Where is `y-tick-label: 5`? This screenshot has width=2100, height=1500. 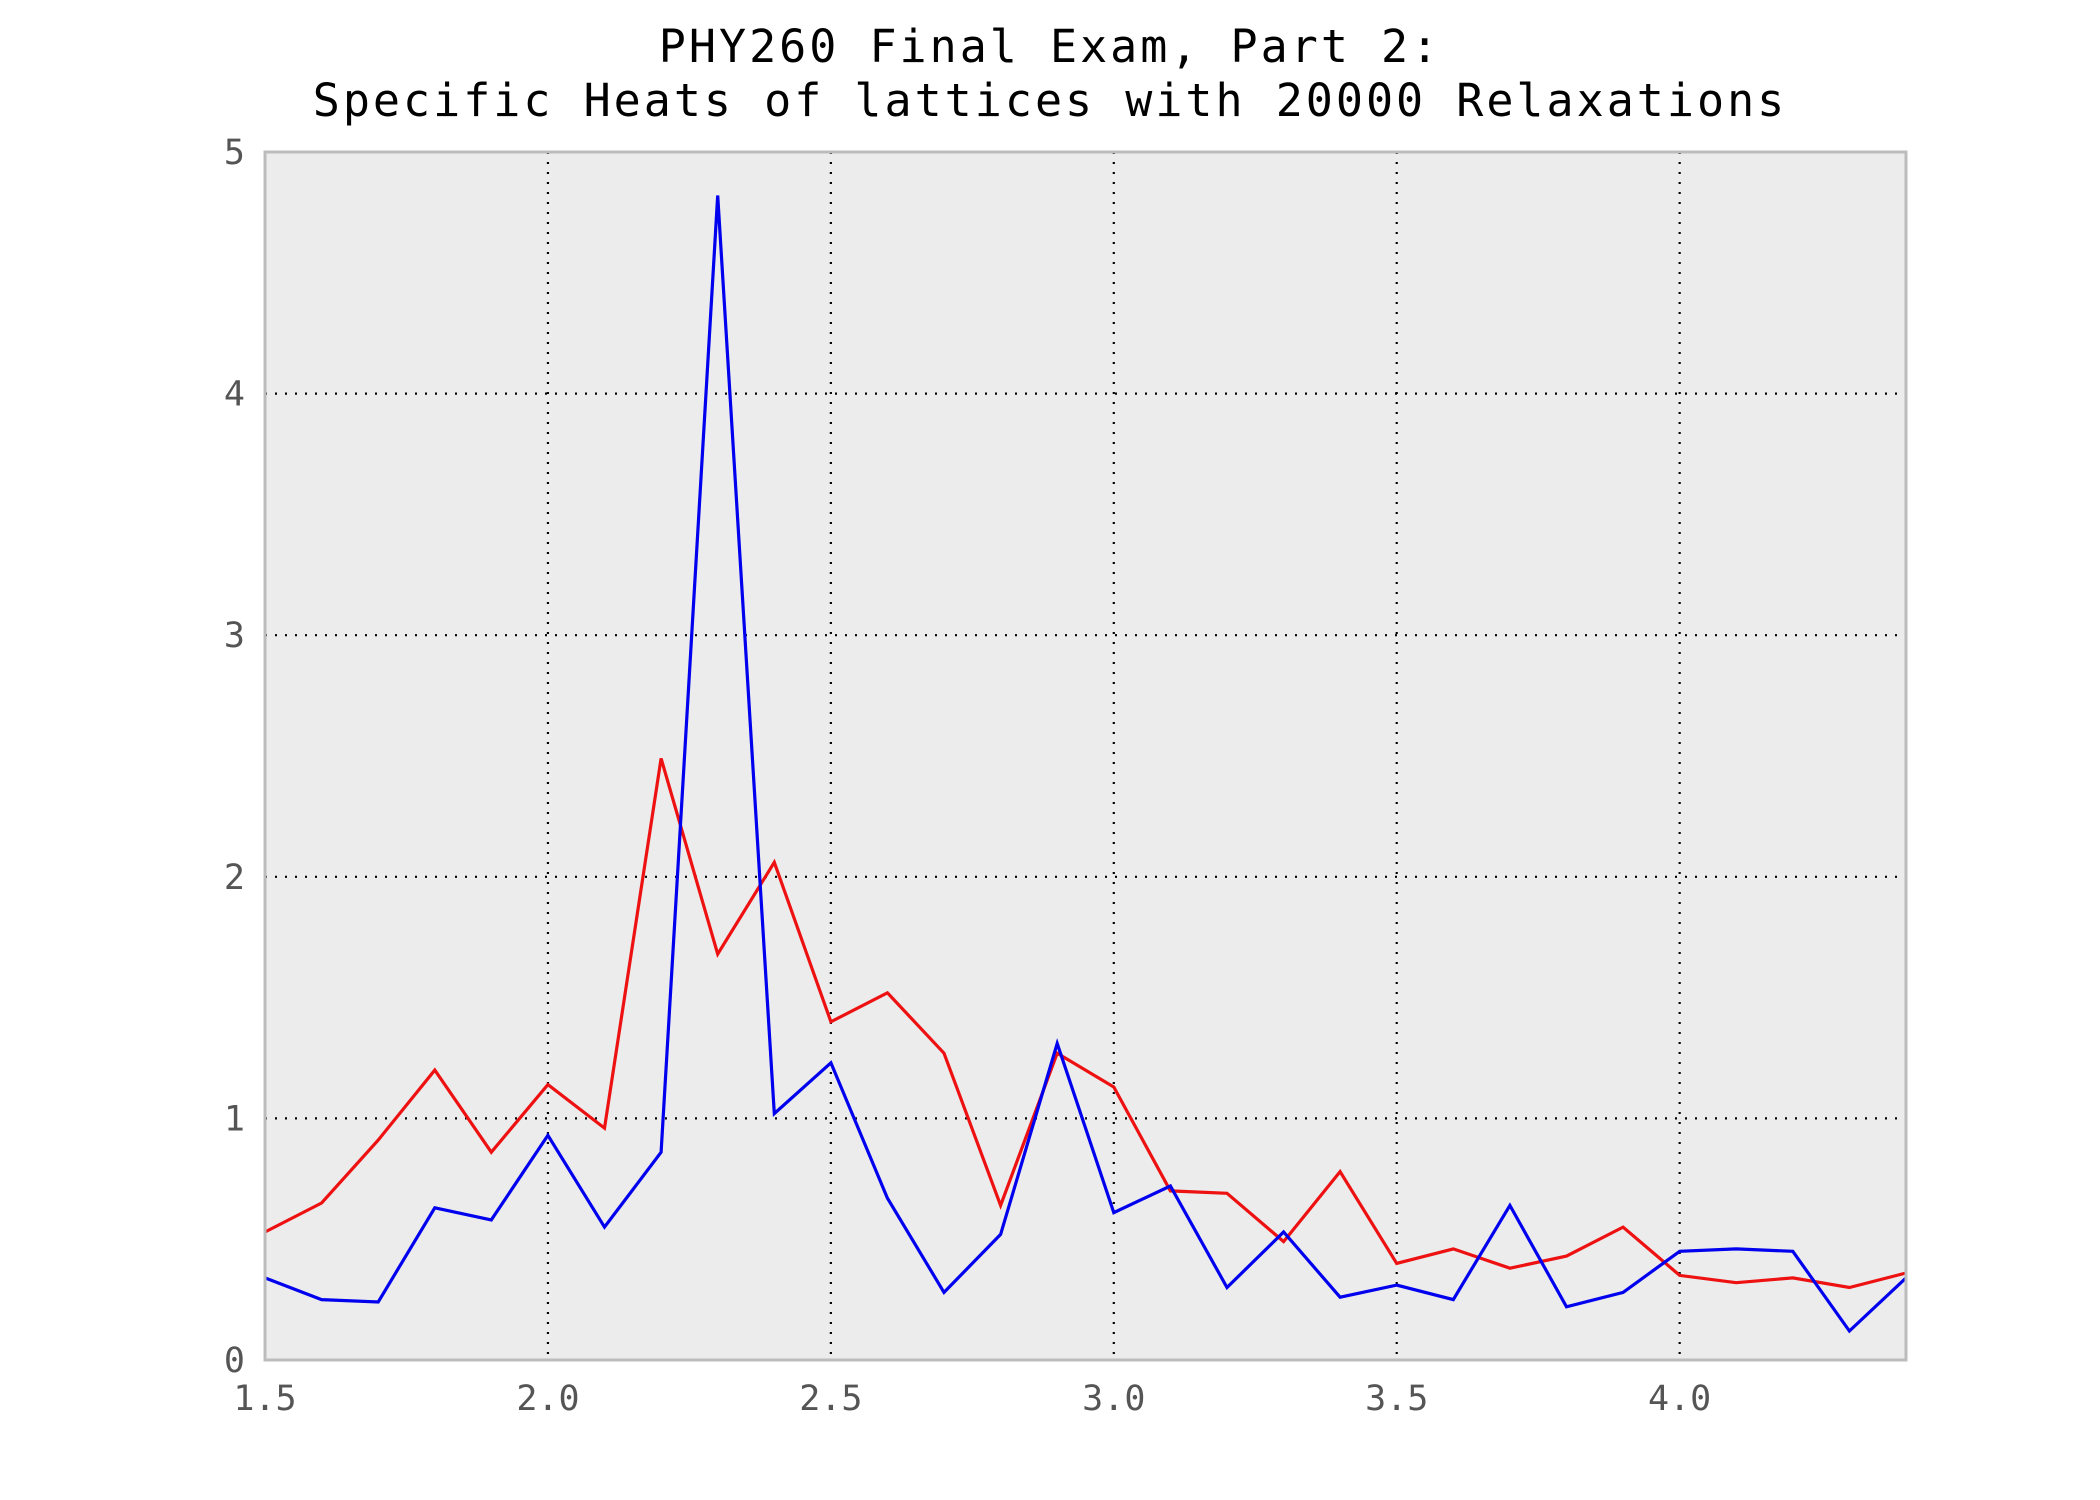
y-tick-label: 5 is located at coordinates (234, 153).